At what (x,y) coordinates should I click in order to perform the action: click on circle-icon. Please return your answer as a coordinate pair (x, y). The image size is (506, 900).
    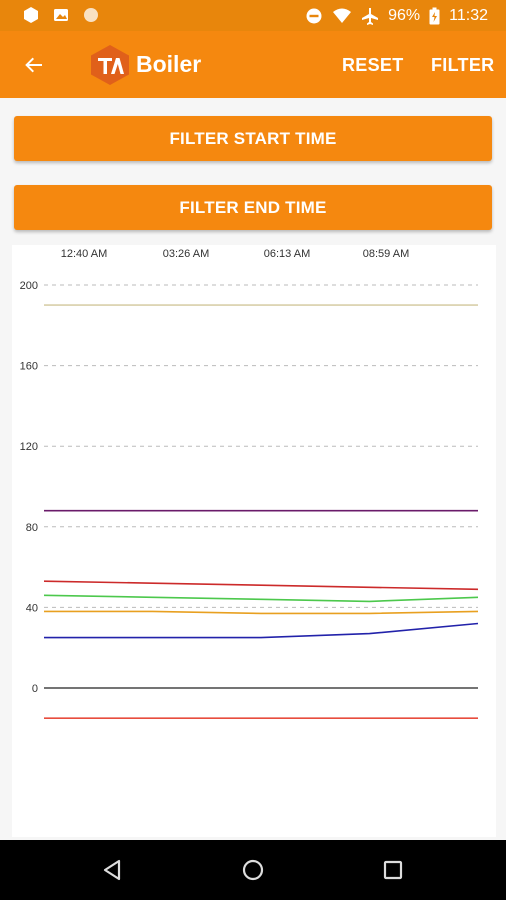
    Looking at the image, I should click on (91, 15).